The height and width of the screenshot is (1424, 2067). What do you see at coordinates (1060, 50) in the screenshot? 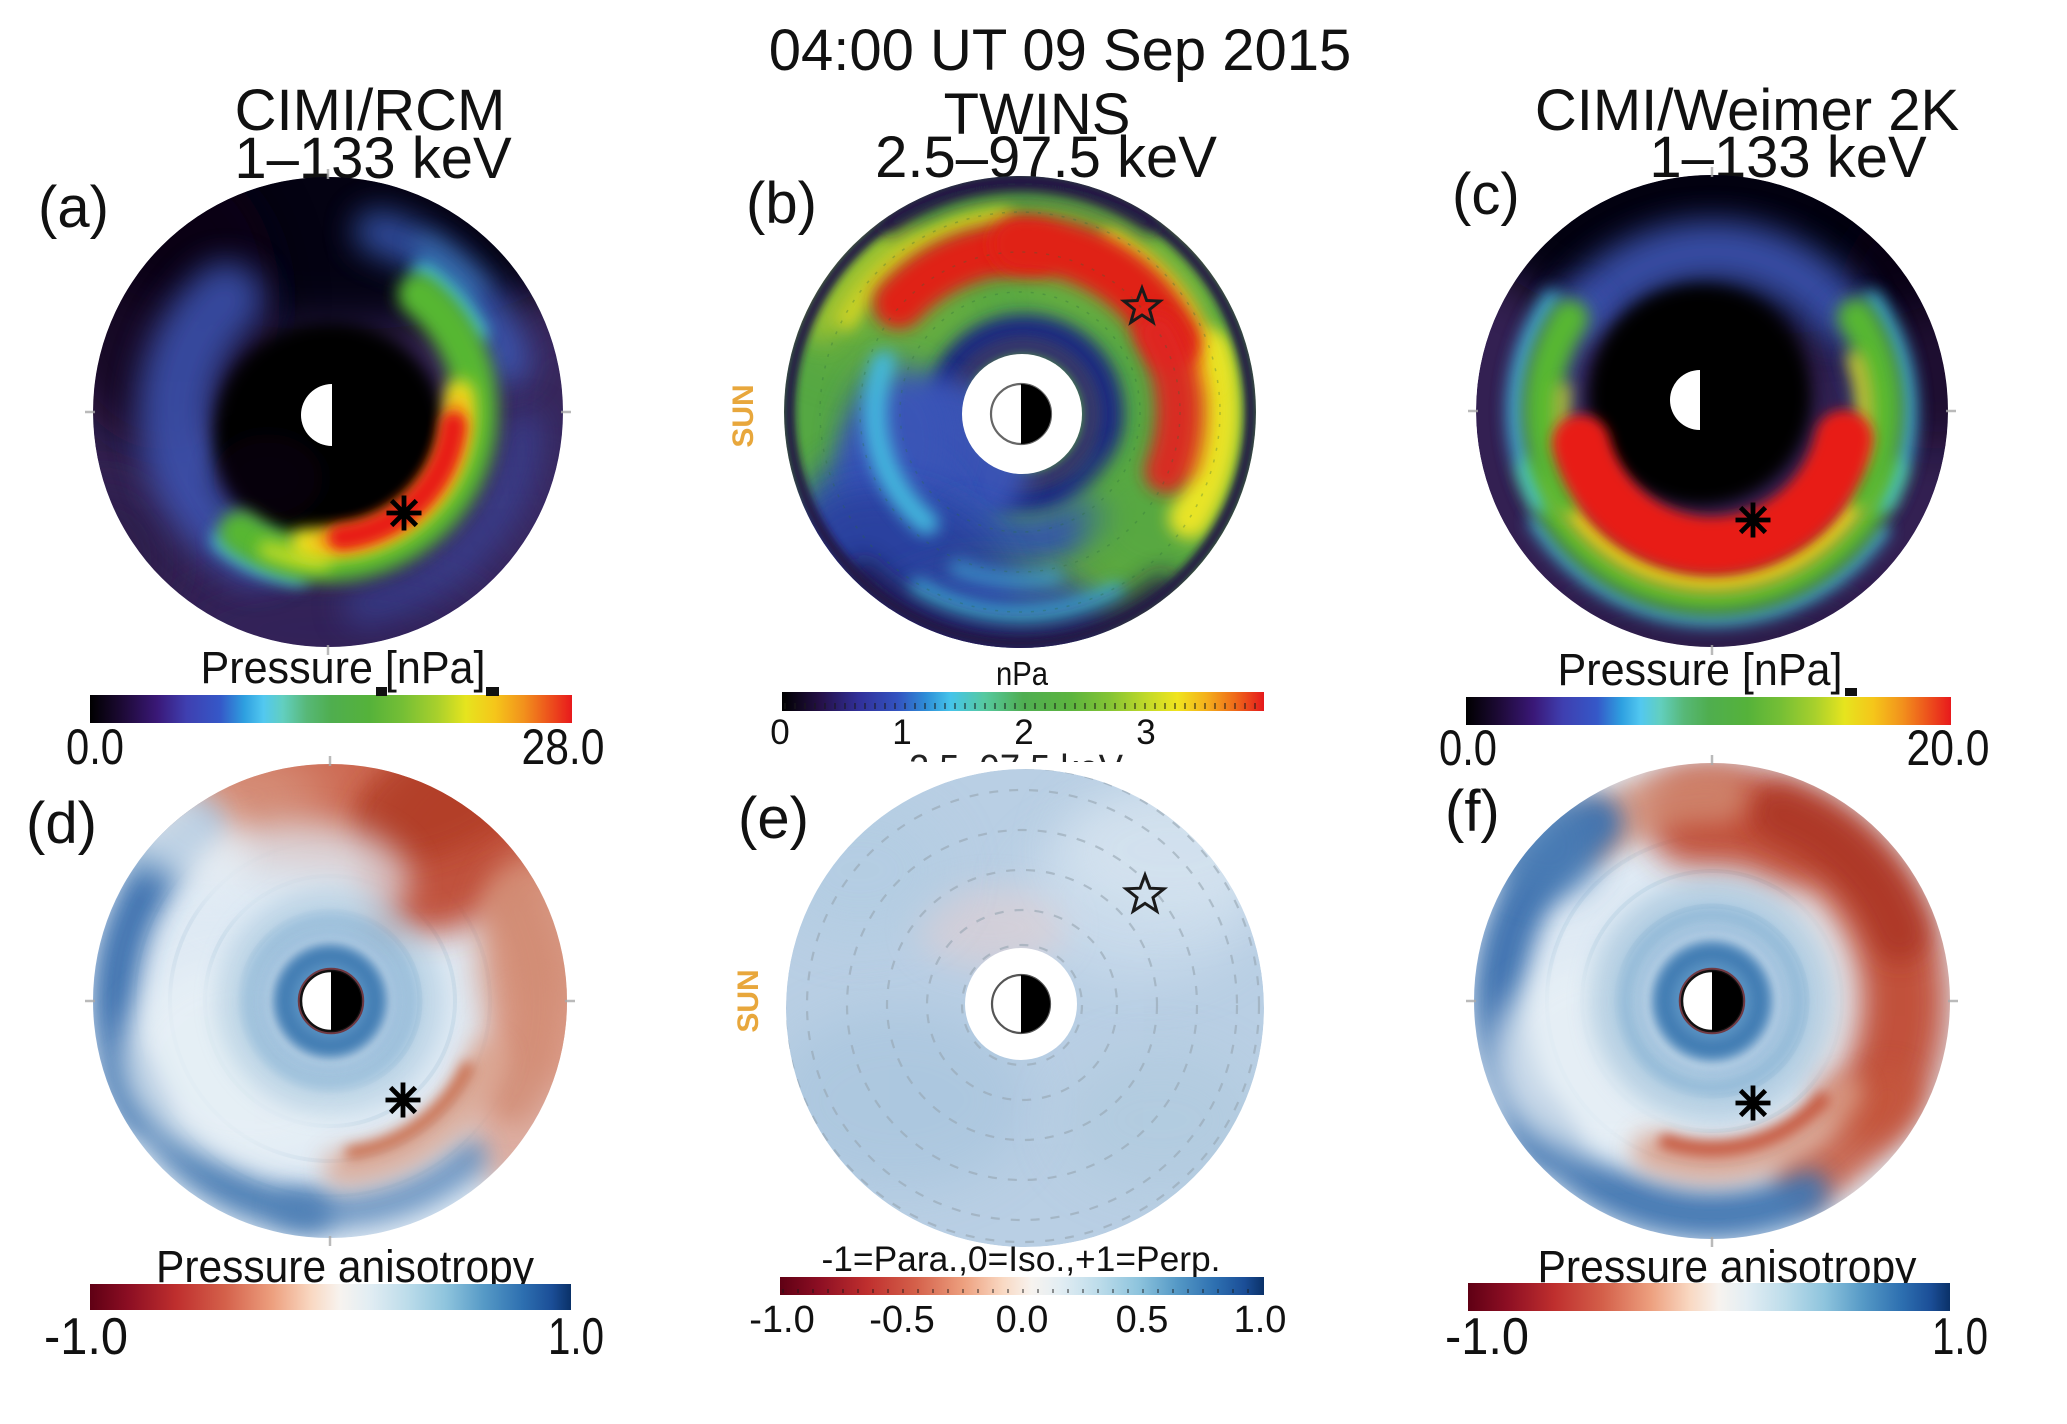
I see `svg-text: 04:00 UT 09 Sep 2015` at bounding box center [1060, 50].